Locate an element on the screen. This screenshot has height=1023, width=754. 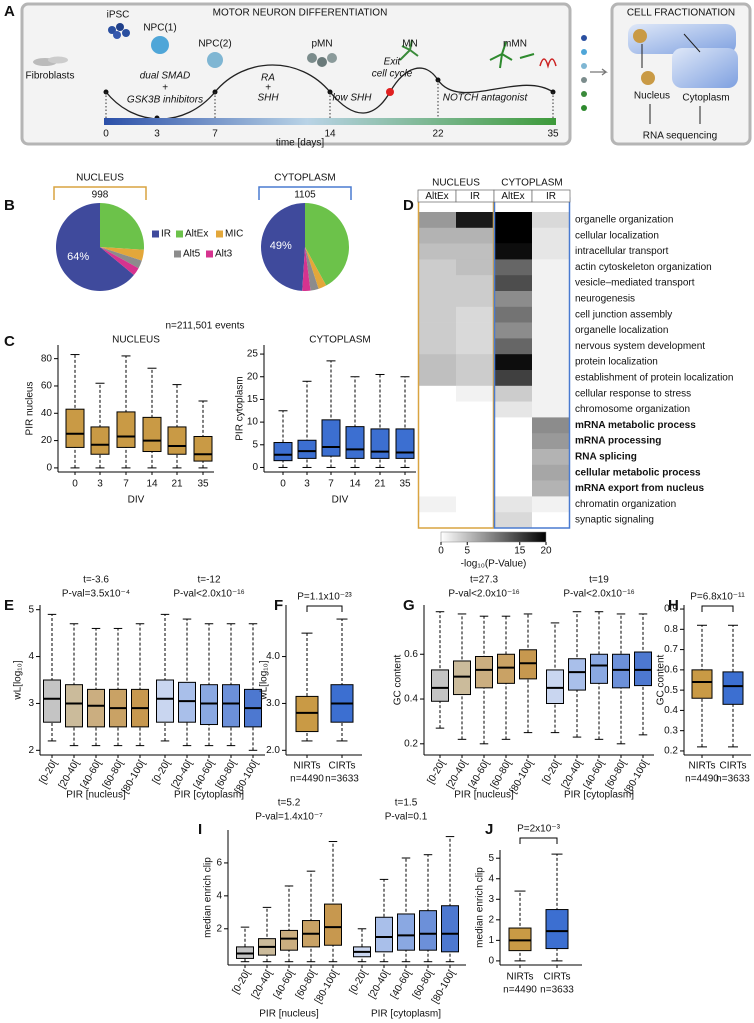
y-tick-label: 4 is located at coordinates (31, 656).